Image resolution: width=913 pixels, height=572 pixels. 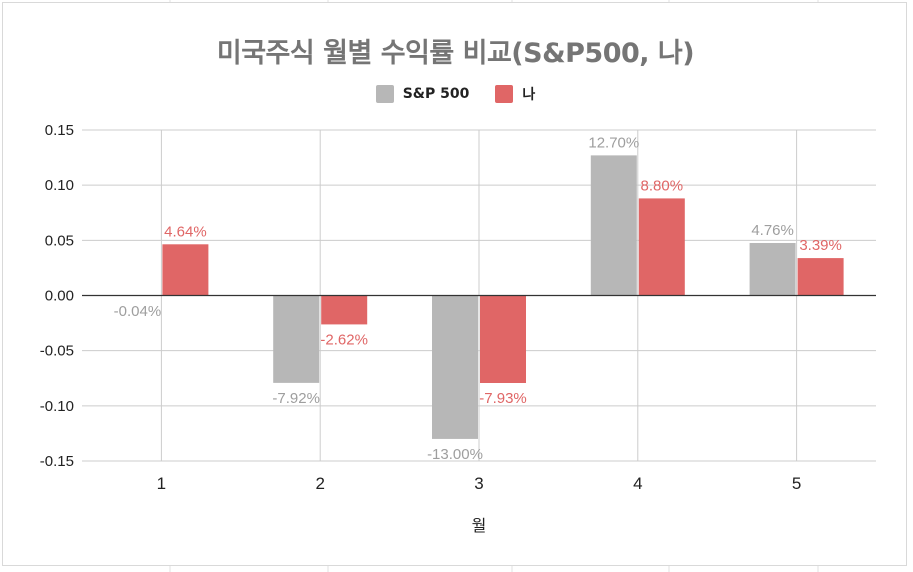 What do you see at coordinates (436, 94) in the screenshot?
I see `legend-label-sp500: S&P 500` at bounding box center [436, 94].